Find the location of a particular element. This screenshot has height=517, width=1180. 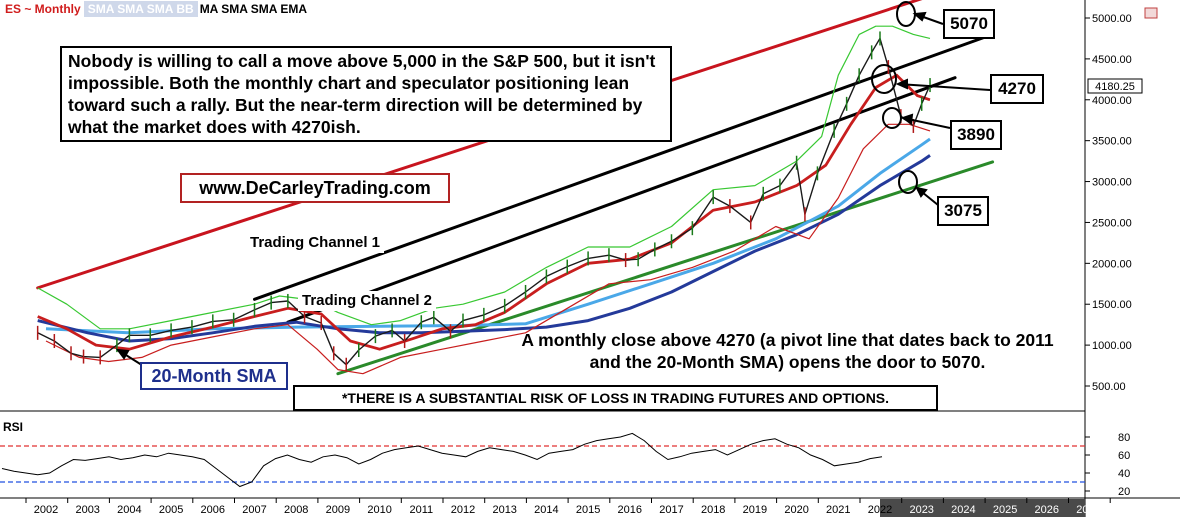

price-tick-label: 3500.00 is located at coordinates (1112, 142).